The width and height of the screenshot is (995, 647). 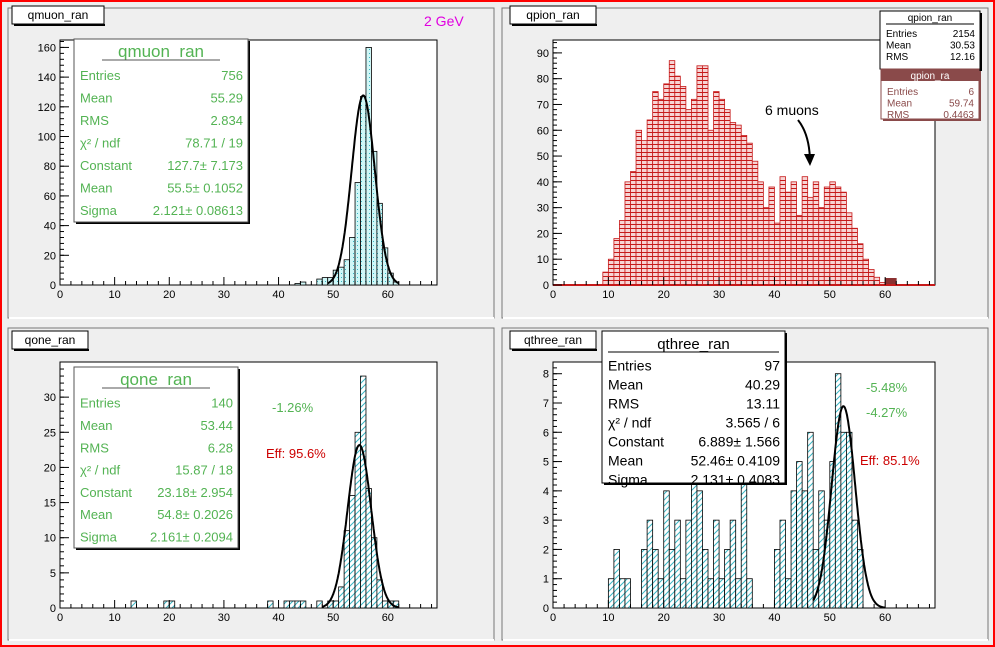 What do you see at coordinates (106, 165) in the screenshot?
I see `stats-row-label: Constant` at bounding box center [106, 165].